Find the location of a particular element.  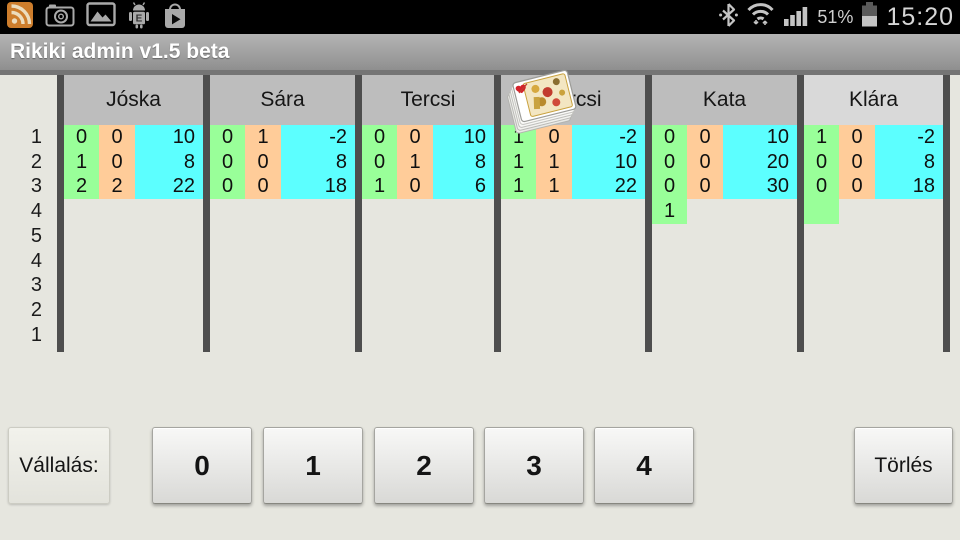

bid-2-button: 2 is located at coordinates (424, 465).